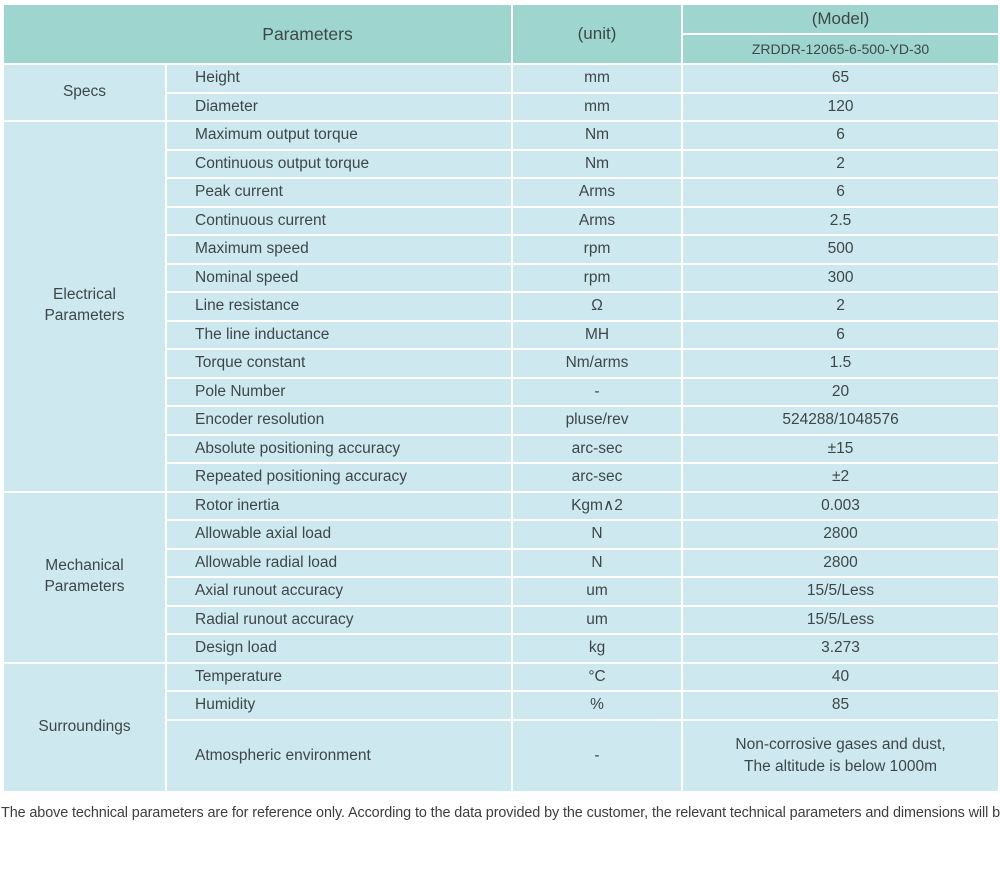 This screenshot has width=1000, height=882. I want to click on value-cell: 40, so click(840, 676).